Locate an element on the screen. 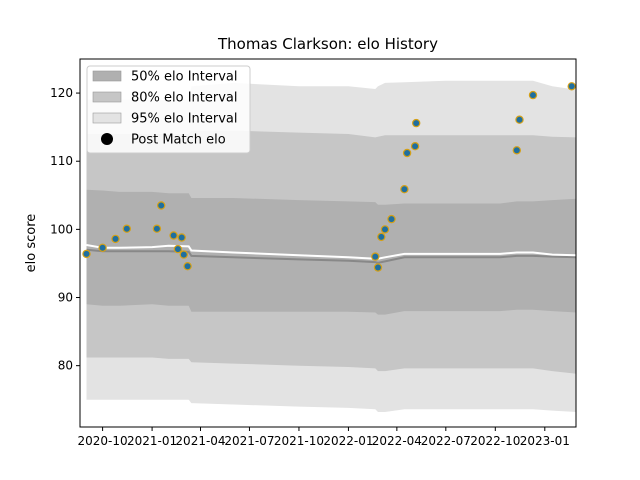 The height and width of the screenshot is (480, 640). legend-label: 50% elo Interval is located at coordinates (184, 77).